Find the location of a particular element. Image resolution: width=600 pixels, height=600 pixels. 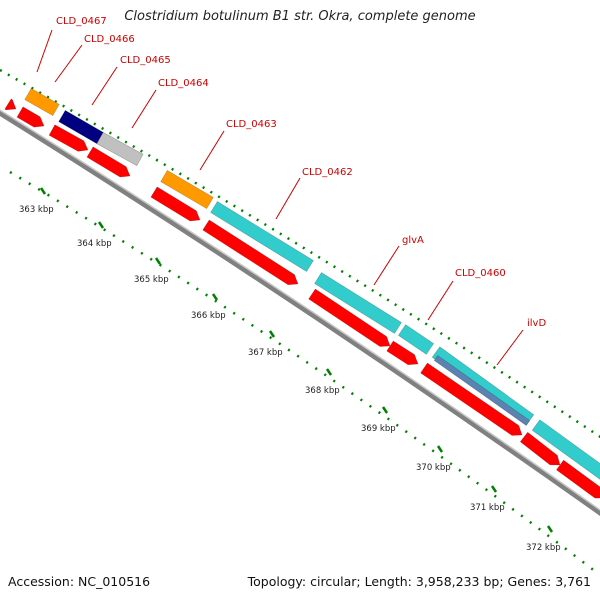

coordinate-label: 363 kbp is located at coordinates (36, 210).